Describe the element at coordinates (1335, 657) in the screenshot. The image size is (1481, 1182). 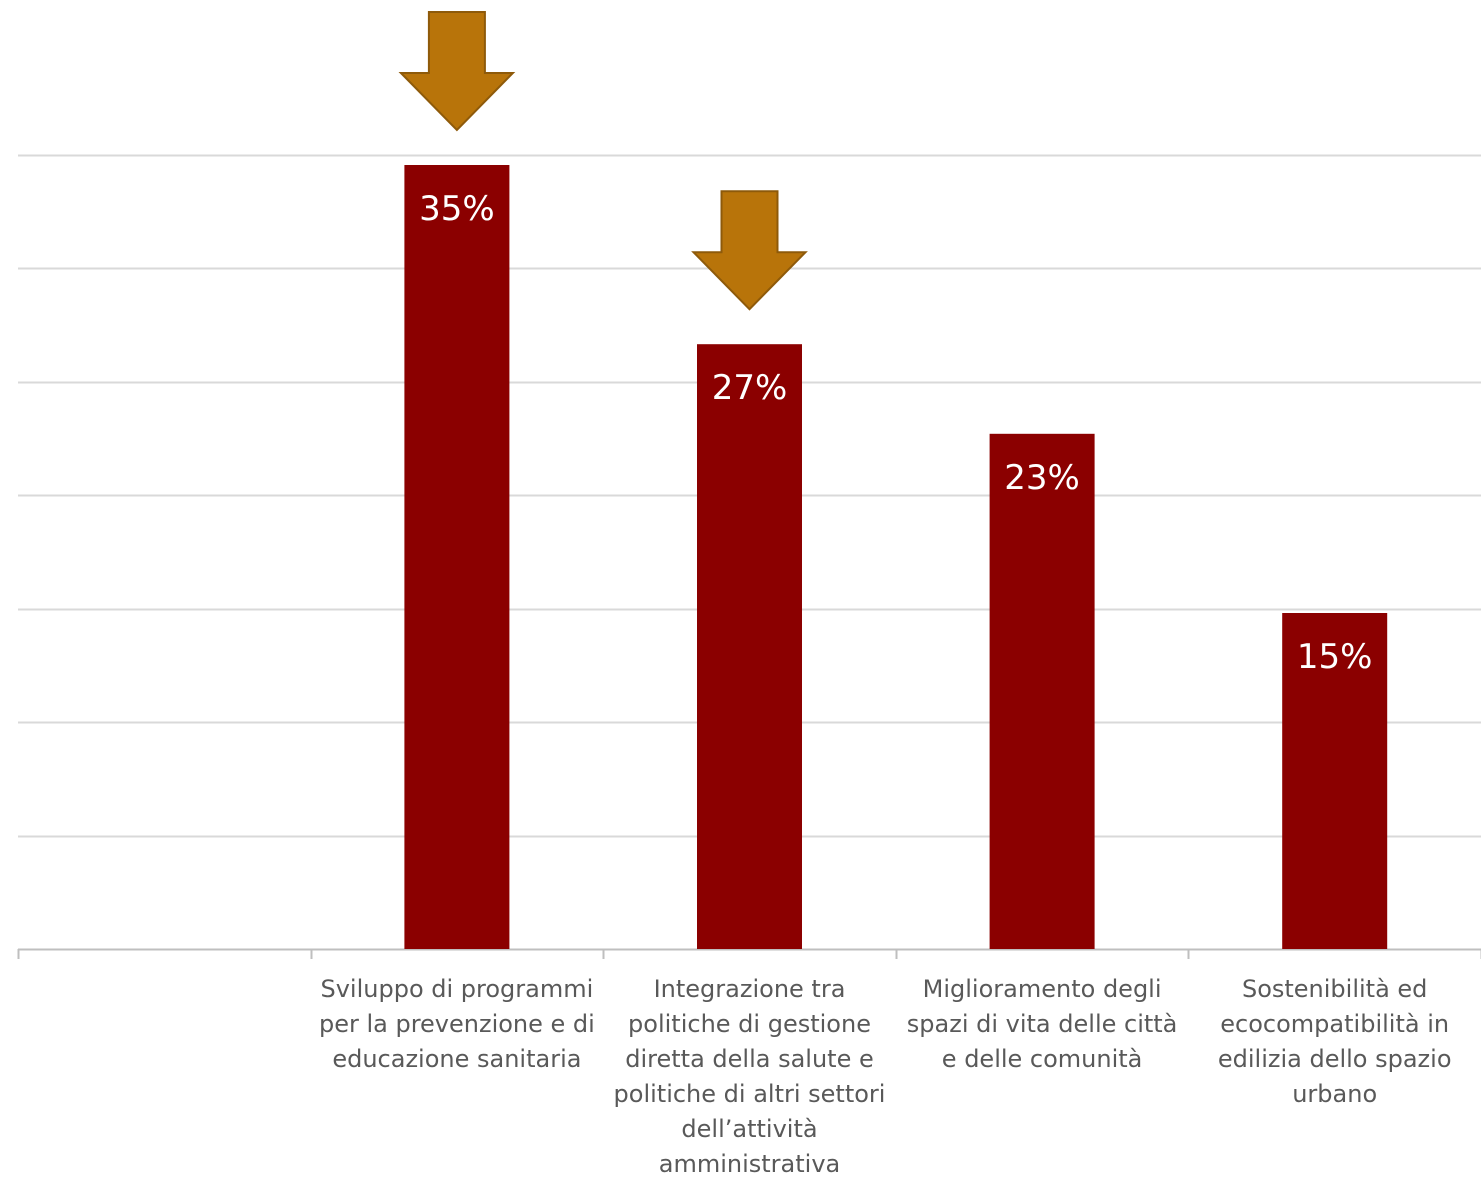
I see `bar-value-label: 15%` at that location.